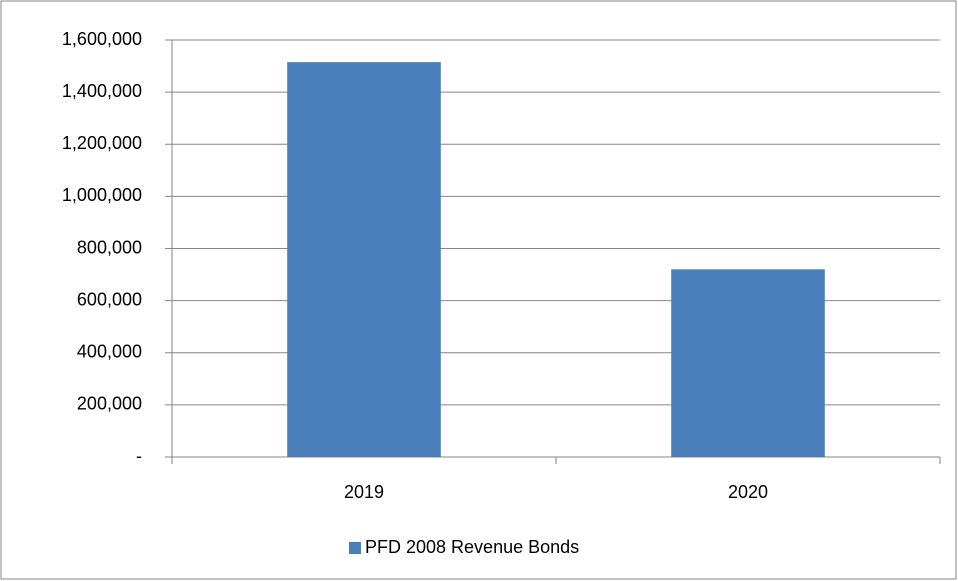 The image size is (958, 581). I want to click on y-tick-label: 400,000, so click(109, 352).